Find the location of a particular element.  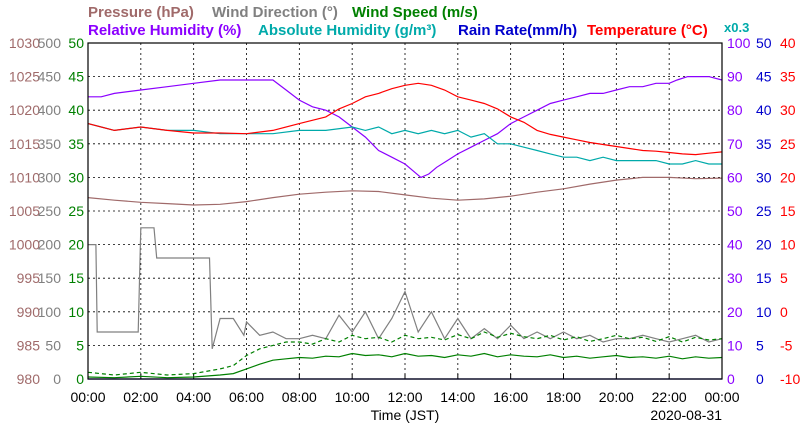

x-tick-label: 04:00 is located at coordinates (193, 397).